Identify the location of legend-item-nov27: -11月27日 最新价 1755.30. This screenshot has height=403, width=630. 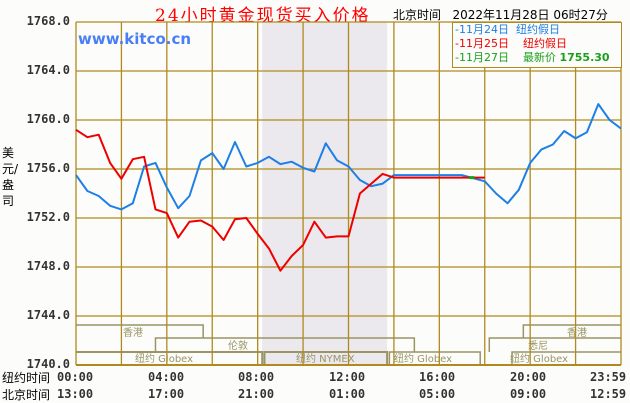
(532, 57).